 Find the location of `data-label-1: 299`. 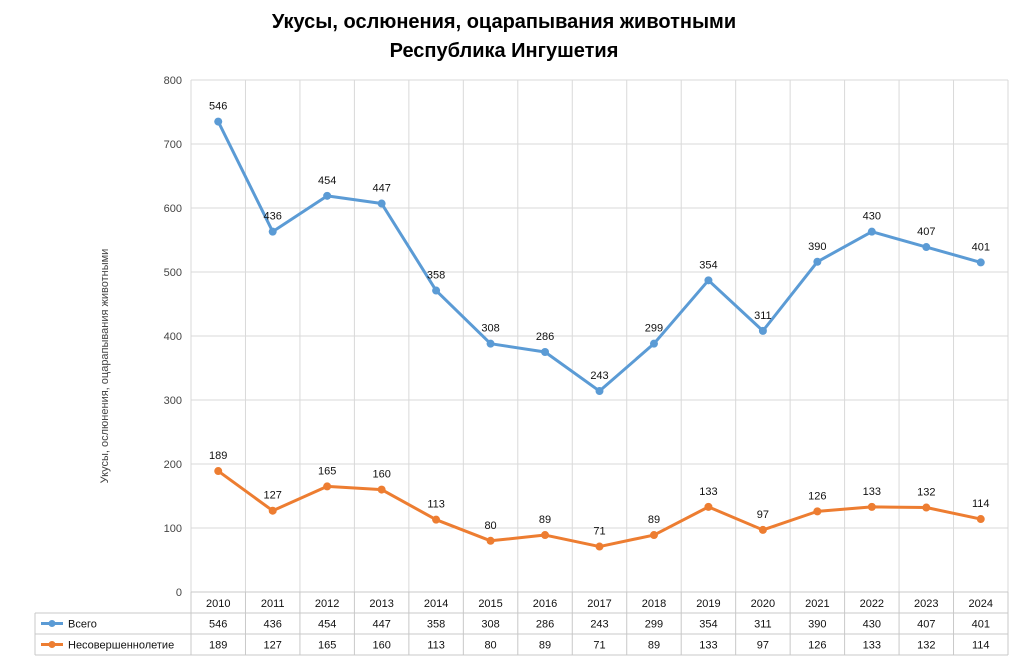

data-label-1: 299 is located at coordinates (654, 329).